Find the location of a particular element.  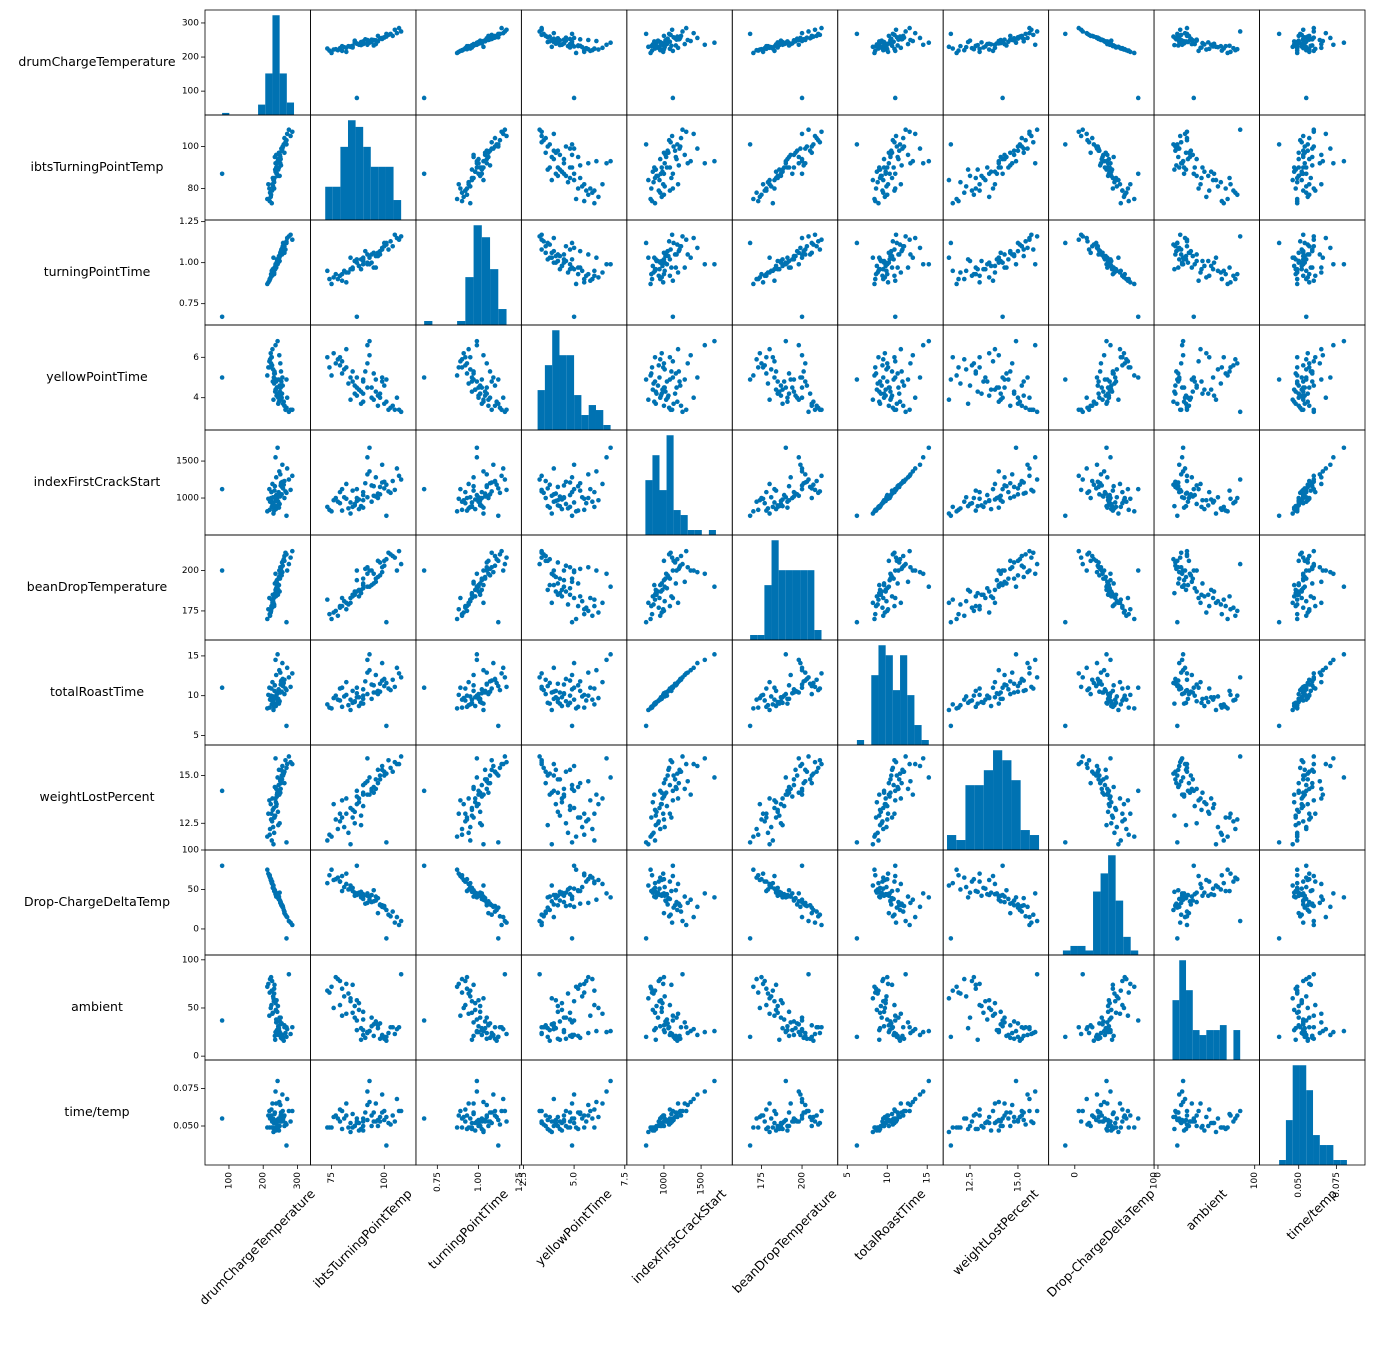

cell-frame is located at coordinates (1101, 272).